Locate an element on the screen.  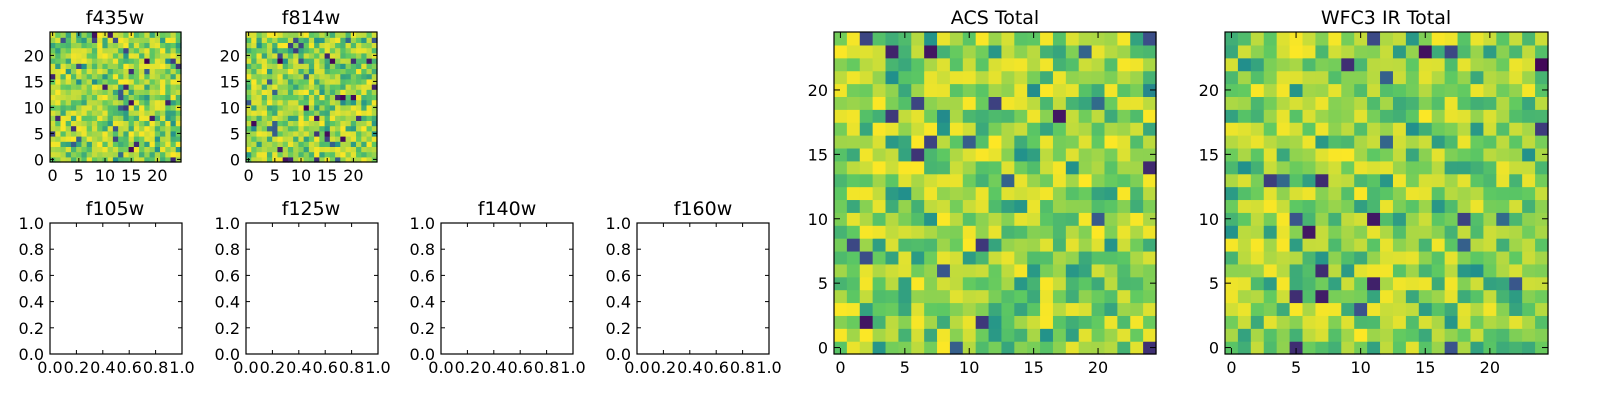
x-tick-label: 1.0 is located at coordinates (768, 367).